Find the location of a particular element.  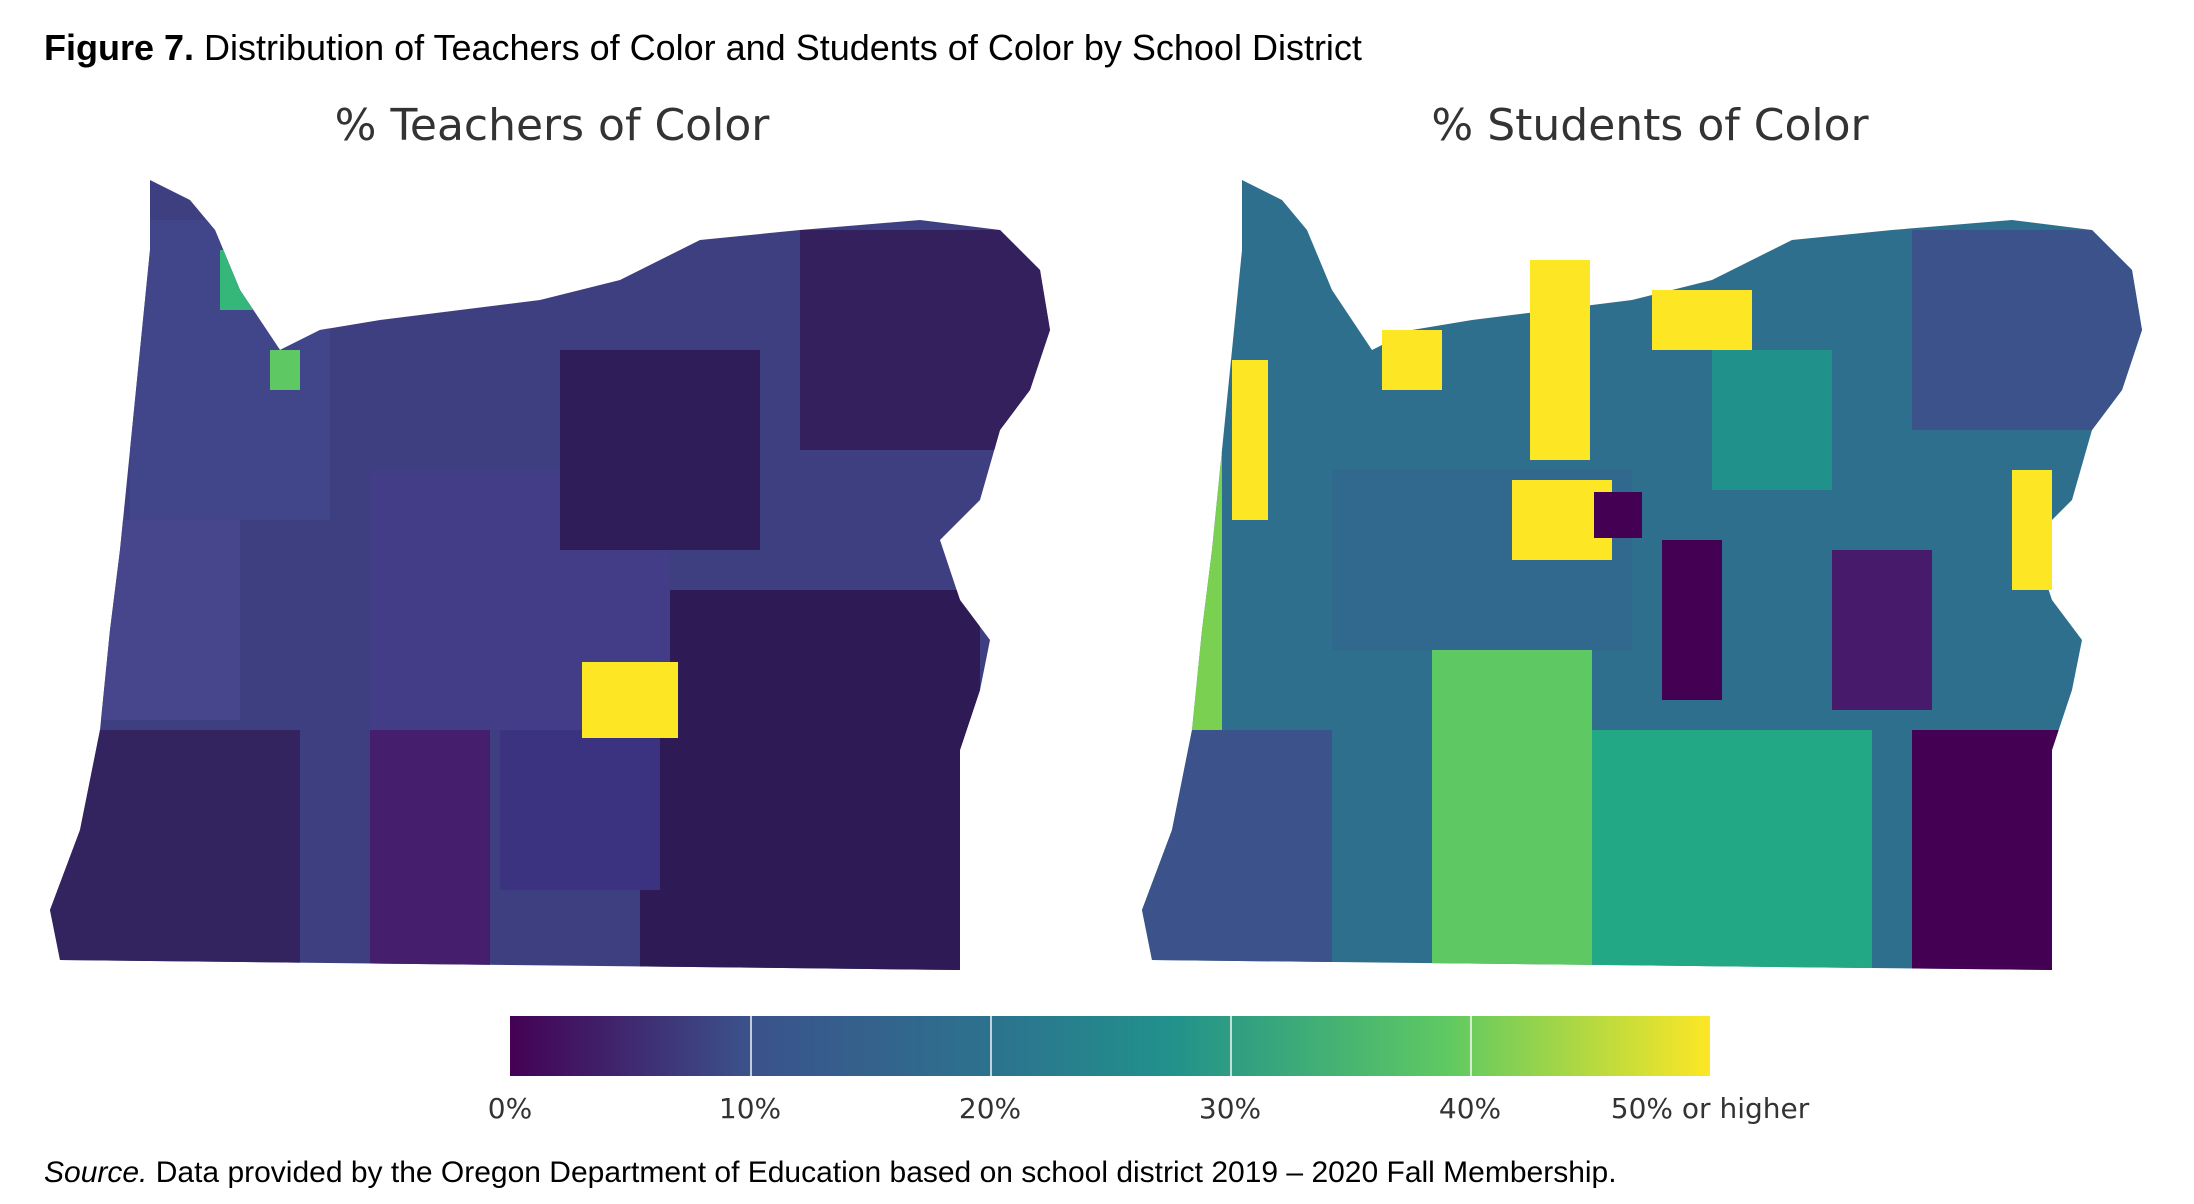

district-se-purple is located at coordinates (1882, 630).